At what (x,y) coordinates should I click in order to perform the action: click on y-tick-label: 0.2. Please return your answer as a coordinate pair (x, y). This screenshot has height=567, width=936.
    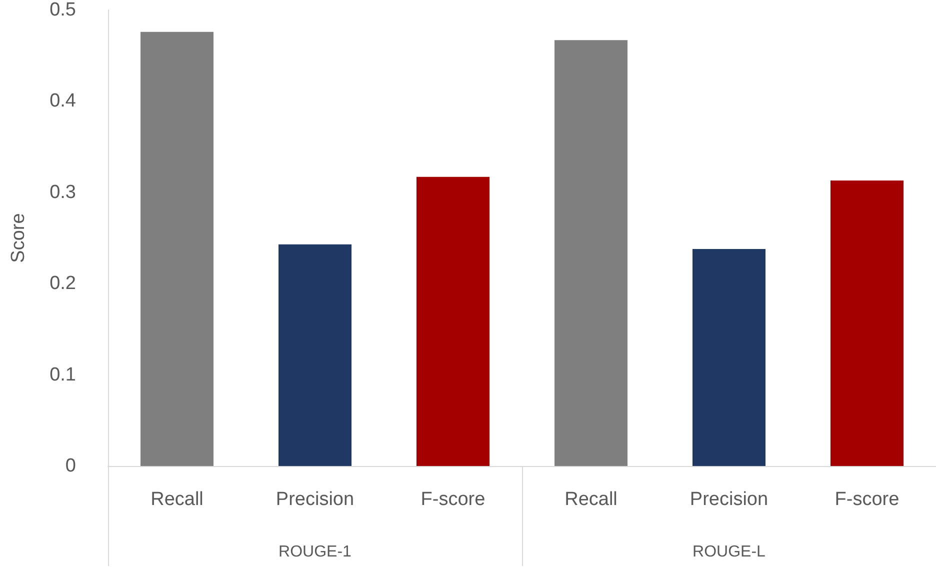
    Looking at the image, I should click on (63, 283).